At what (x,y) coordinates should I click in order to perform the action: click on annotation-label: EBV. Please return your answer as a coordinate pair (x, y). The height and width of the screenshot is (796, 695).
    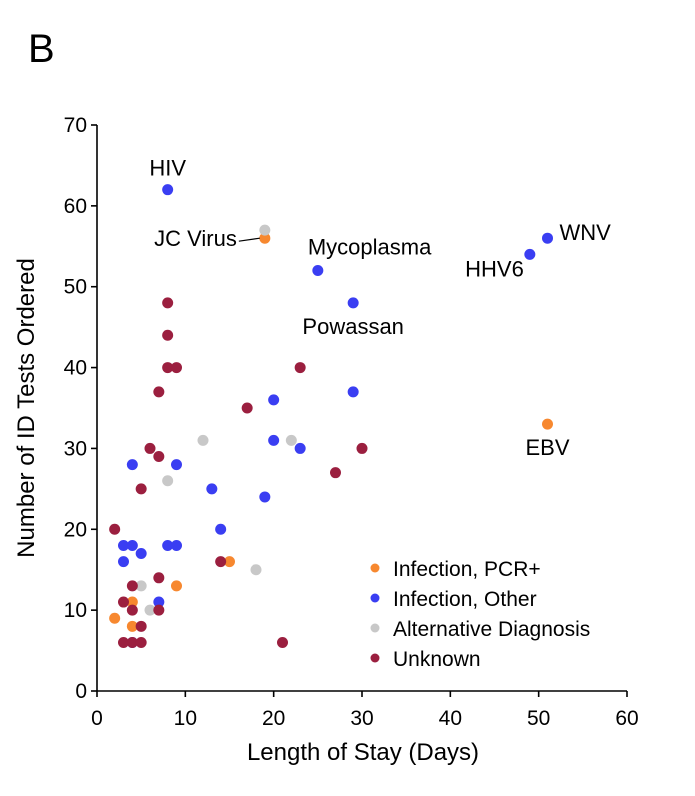
    Looking at the image, I should click on (547, 447).